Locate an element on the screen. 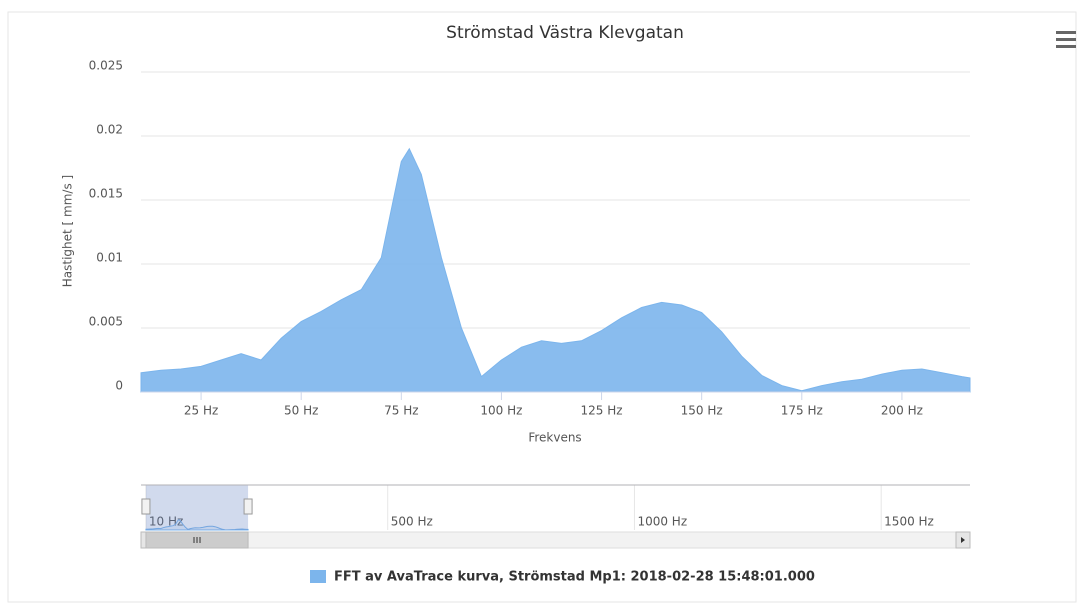 Image resolution: width=1080 pixels, height=606 pixels. legend-swatch is located at coordinates (318, 576).